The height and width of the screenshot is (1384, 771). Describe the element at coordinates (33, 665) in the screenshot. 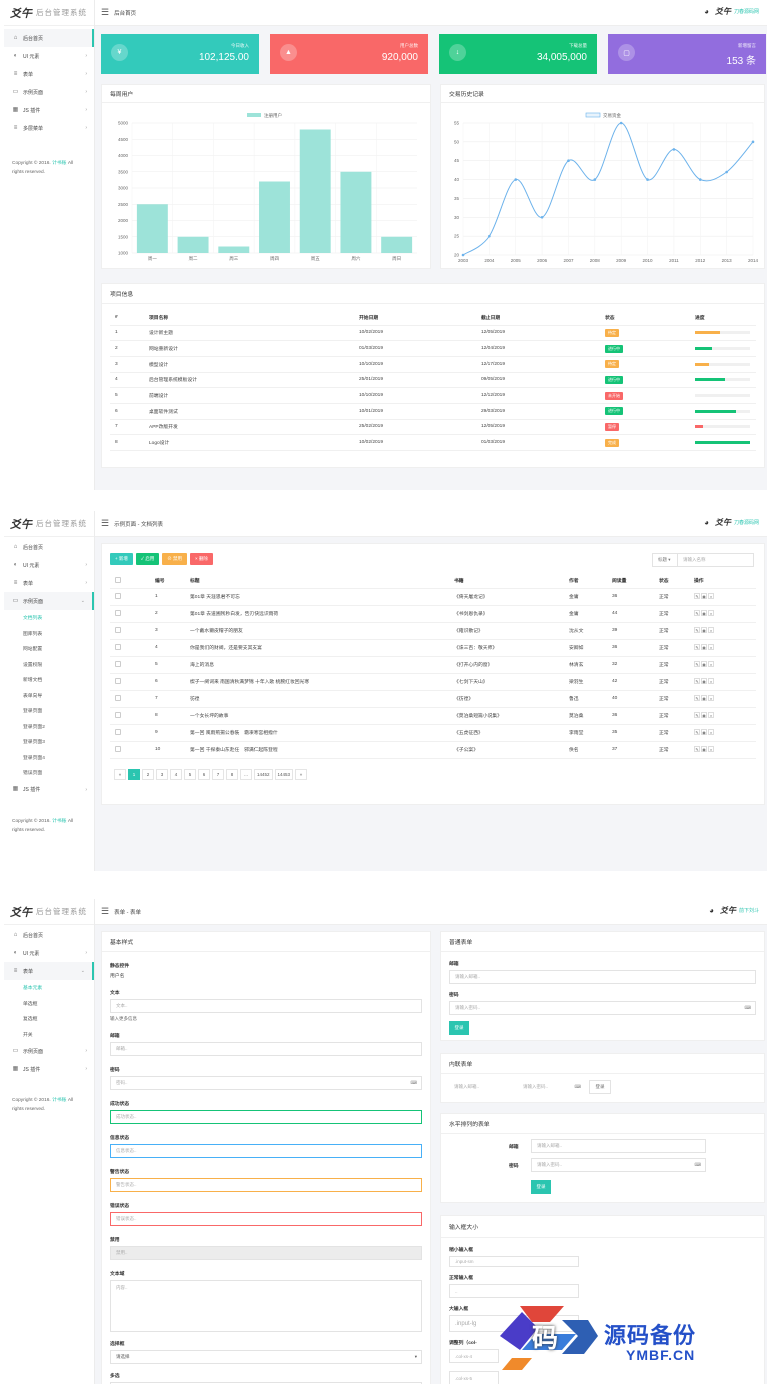

I see `submenu-item: 设置权限` at that location.